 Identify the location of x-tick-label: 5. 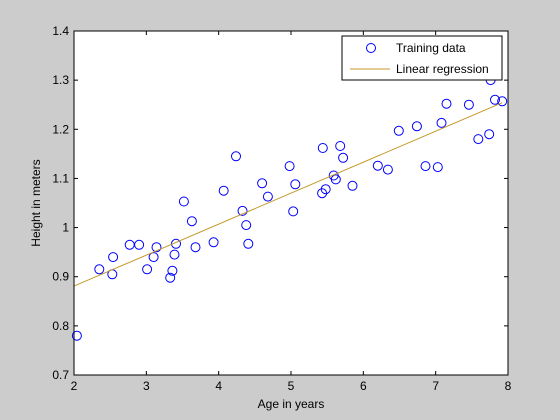
(291, 386).